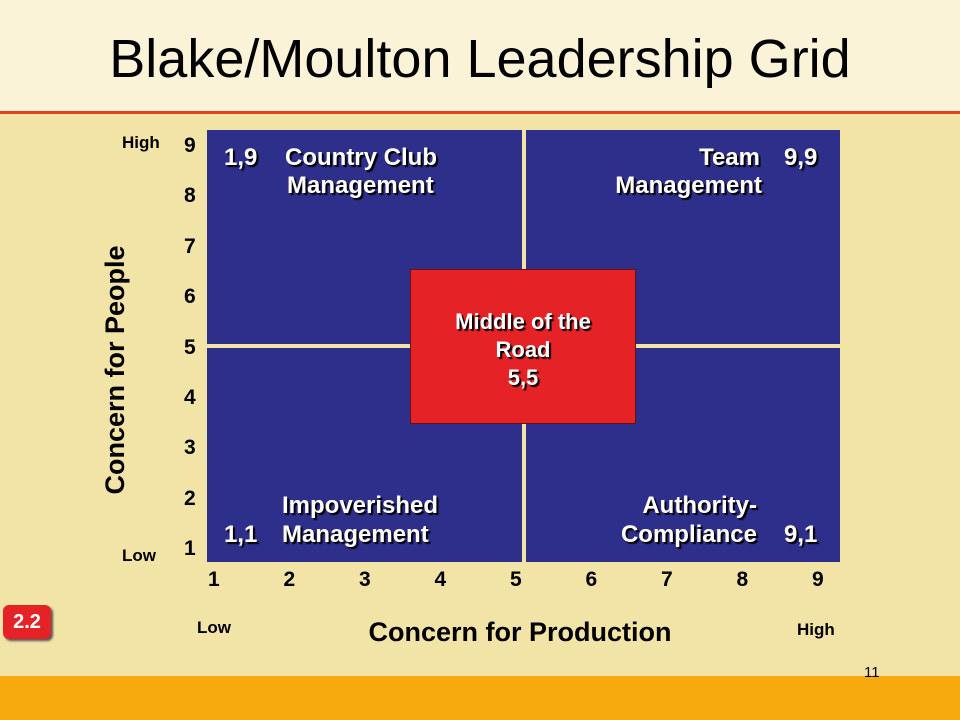 The image size is (960, 720). Describe the element at coordinates (742, 579) in the screenshot. I see `x-tick-label: 8` at that location.